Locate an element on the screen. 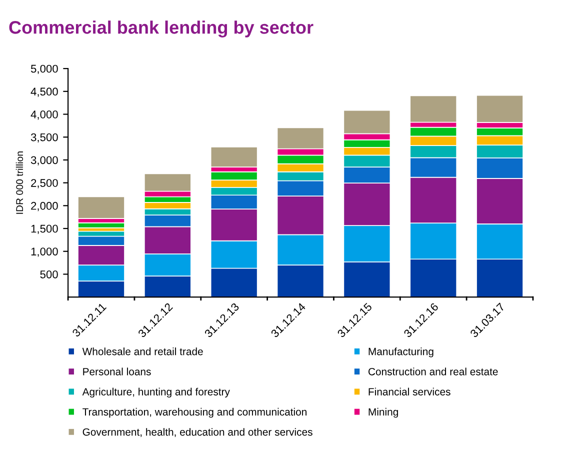 The height and width of the screenshot is (457, 567). bar is located at coordinates (101, 207).